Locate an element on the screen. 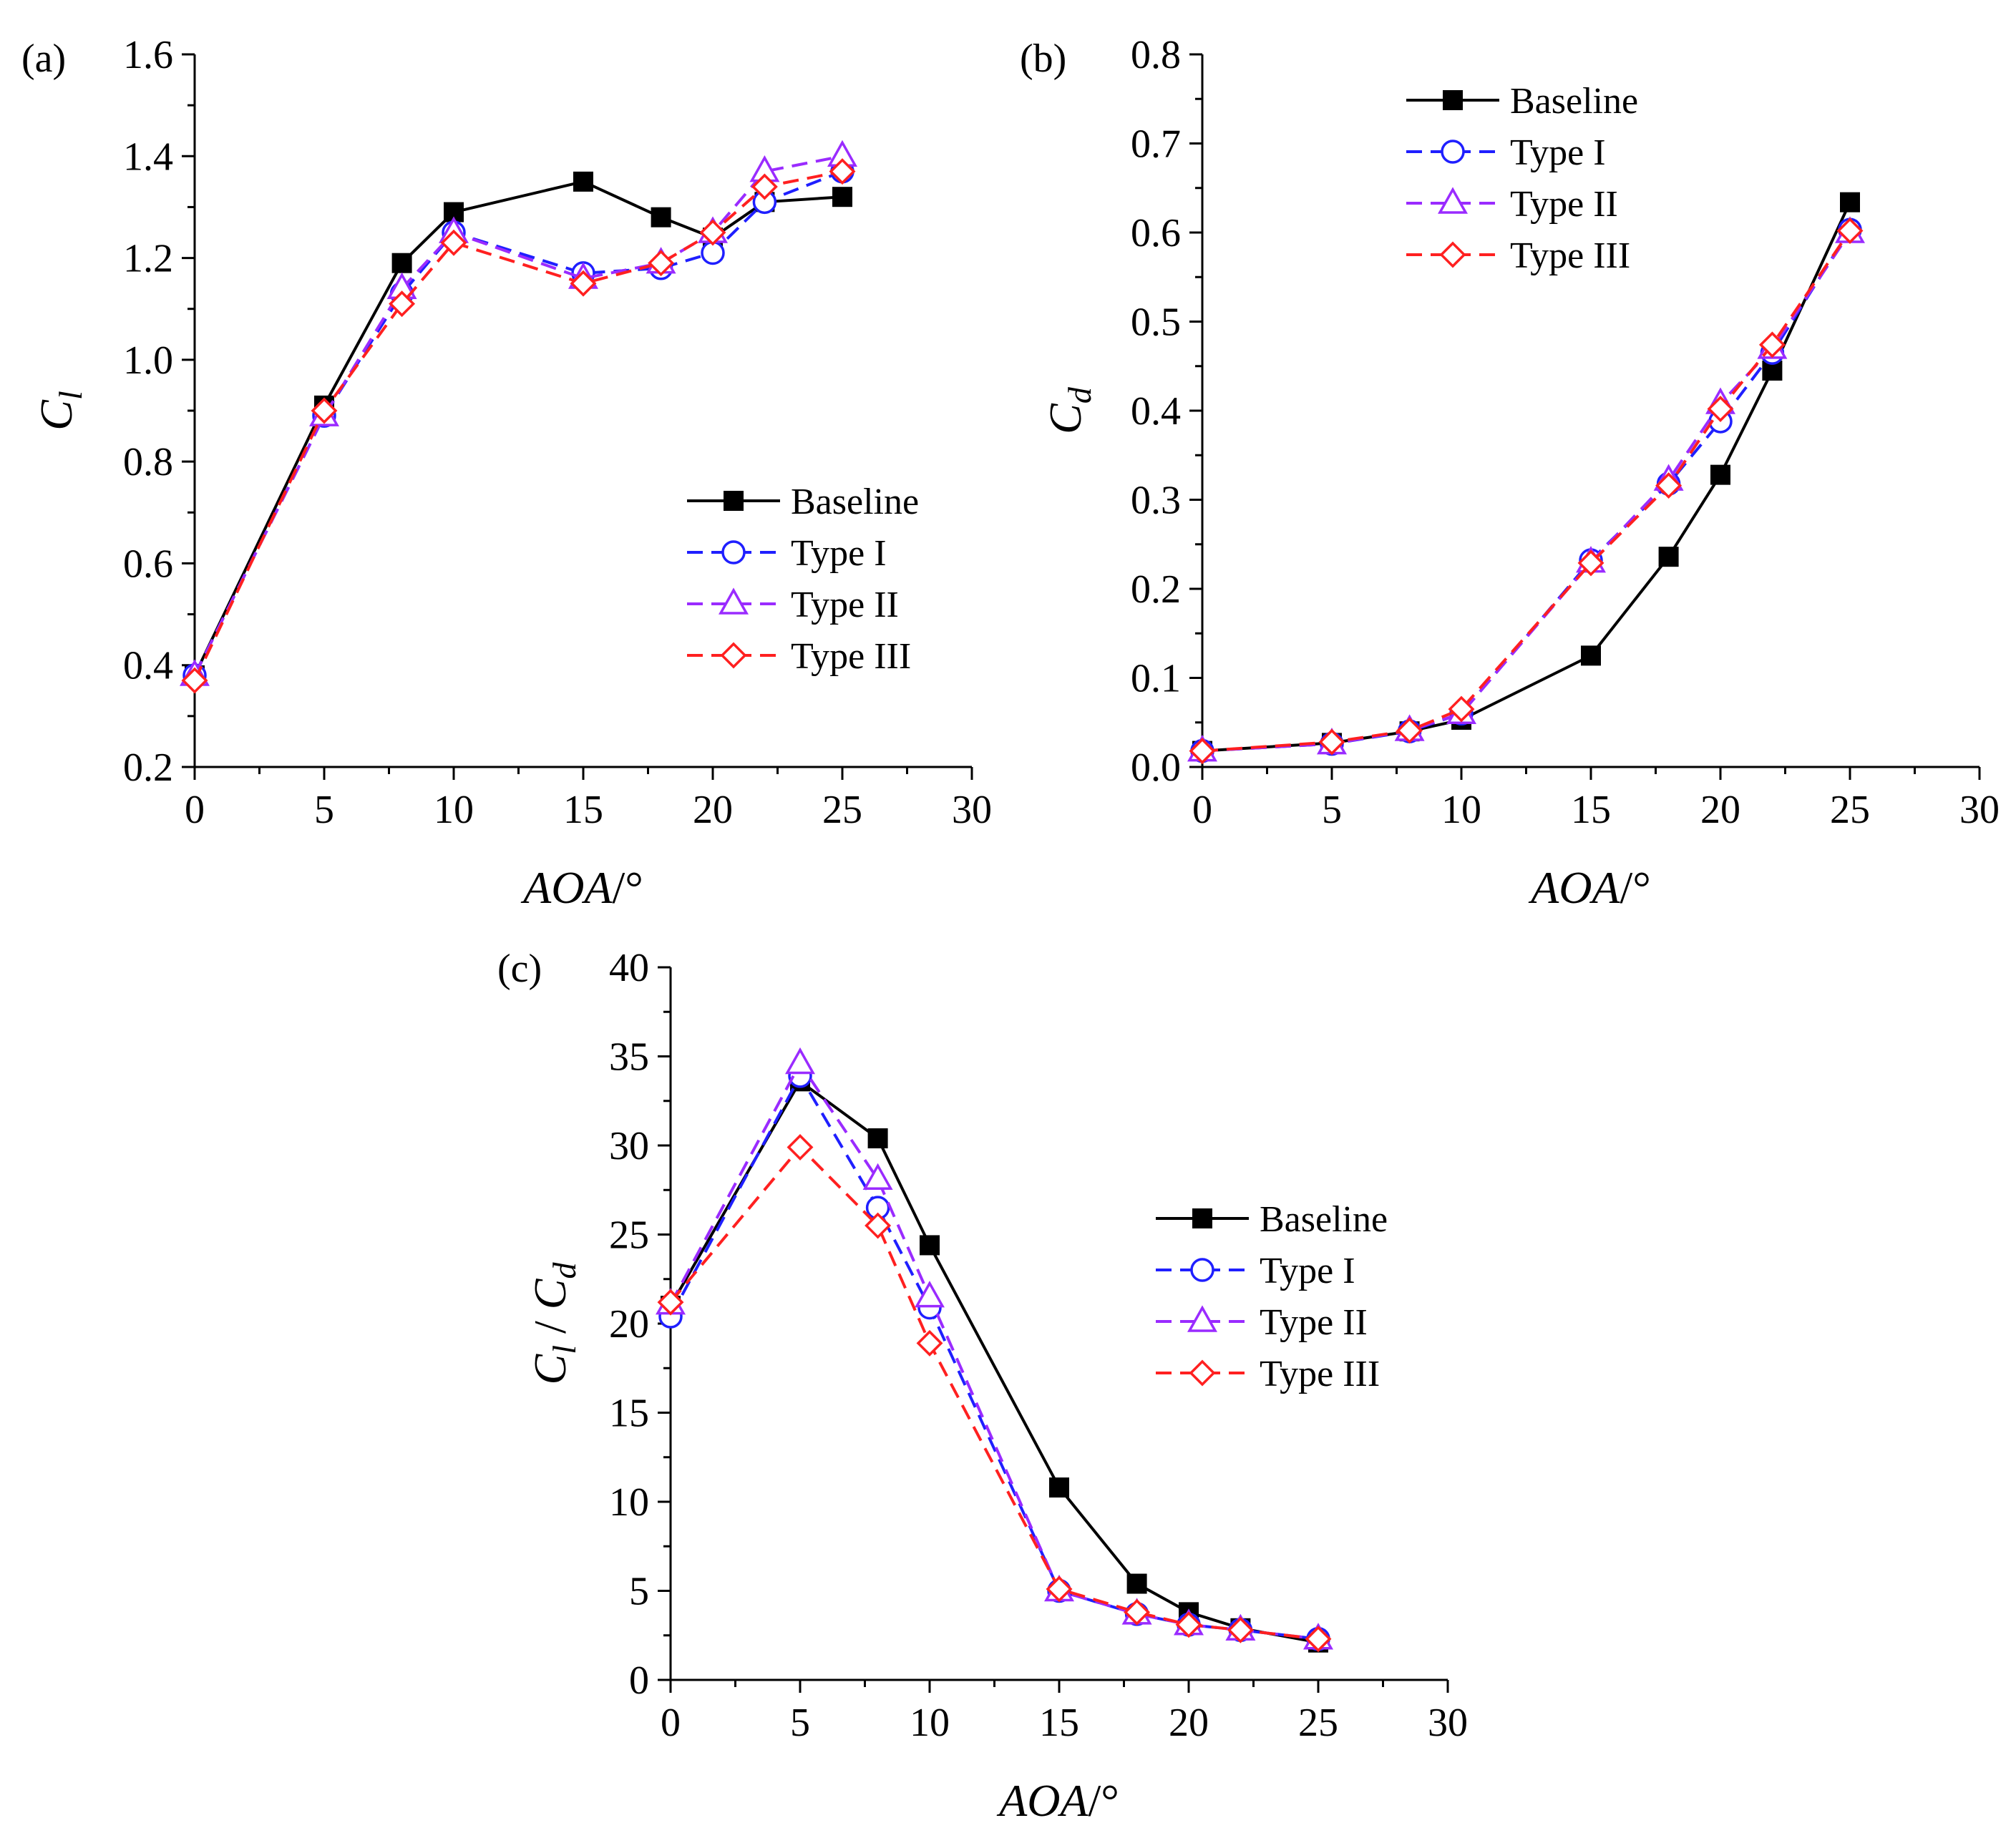 The width and height of the screenshot is (2016, 1823). y-tick-label: 25 is located at coordinates (629, 1235).